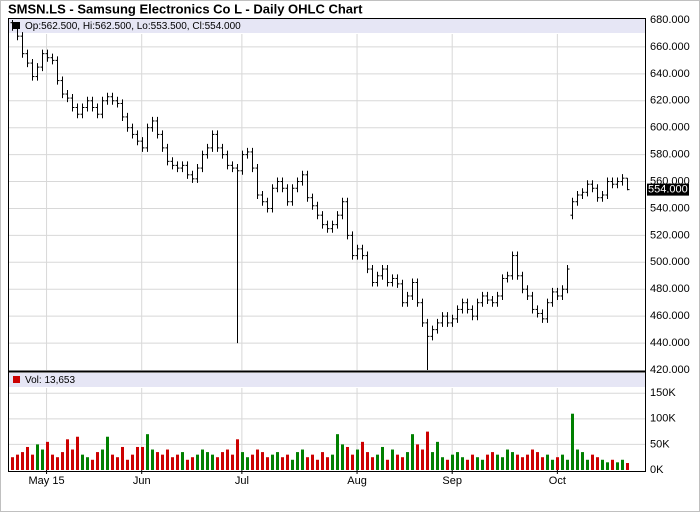  I want to click on y-tick-label: 600.000, so click(670, 128).